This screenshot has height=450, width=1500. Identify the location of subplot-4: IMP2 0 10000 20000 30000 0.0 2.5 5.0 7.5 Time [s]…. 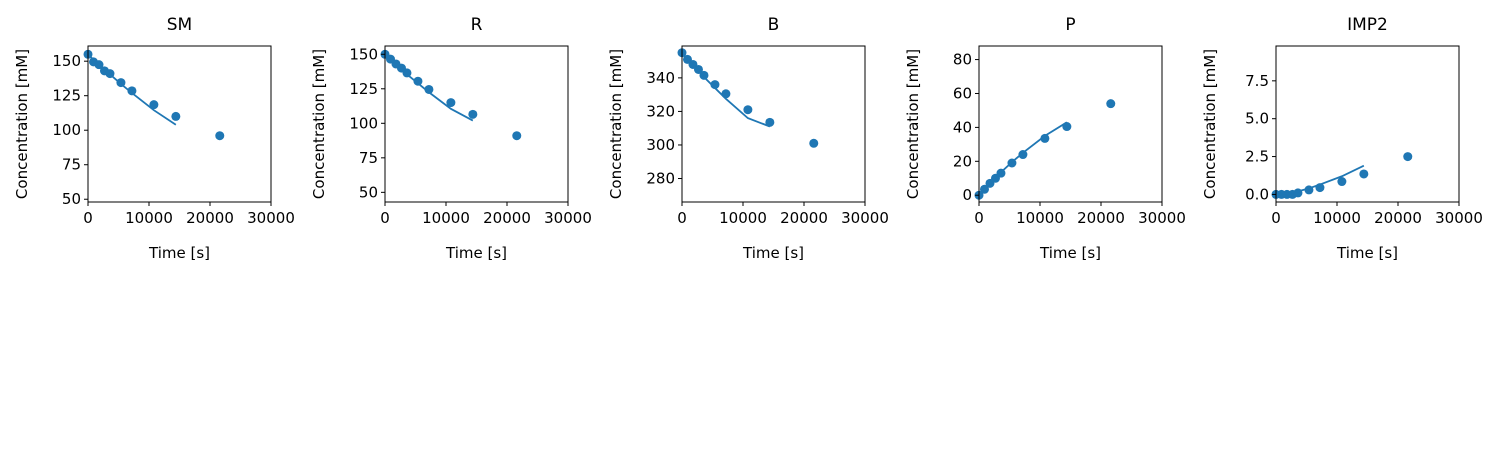
(1342, 138).